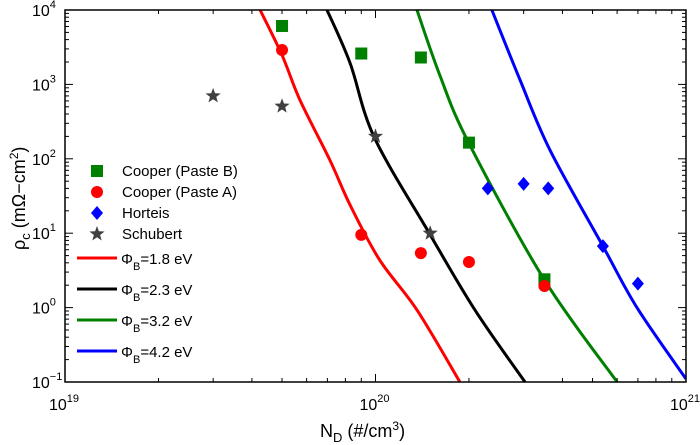  I want to click on tick-exp: 2, so click(53, 154).